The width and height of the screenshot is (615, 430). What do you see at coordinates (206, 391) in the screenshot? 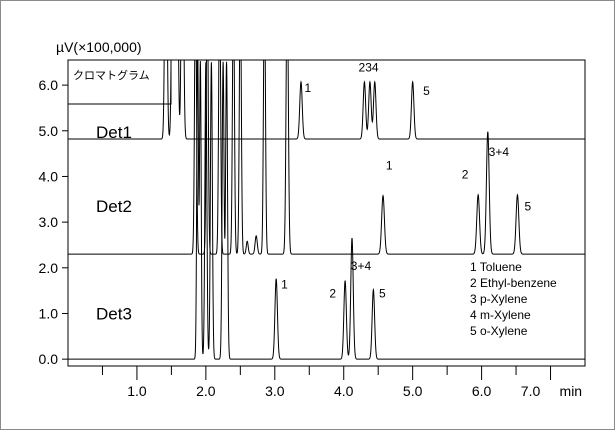
I see `x-tick-label: 2.0` at bounding box center [206, 391].